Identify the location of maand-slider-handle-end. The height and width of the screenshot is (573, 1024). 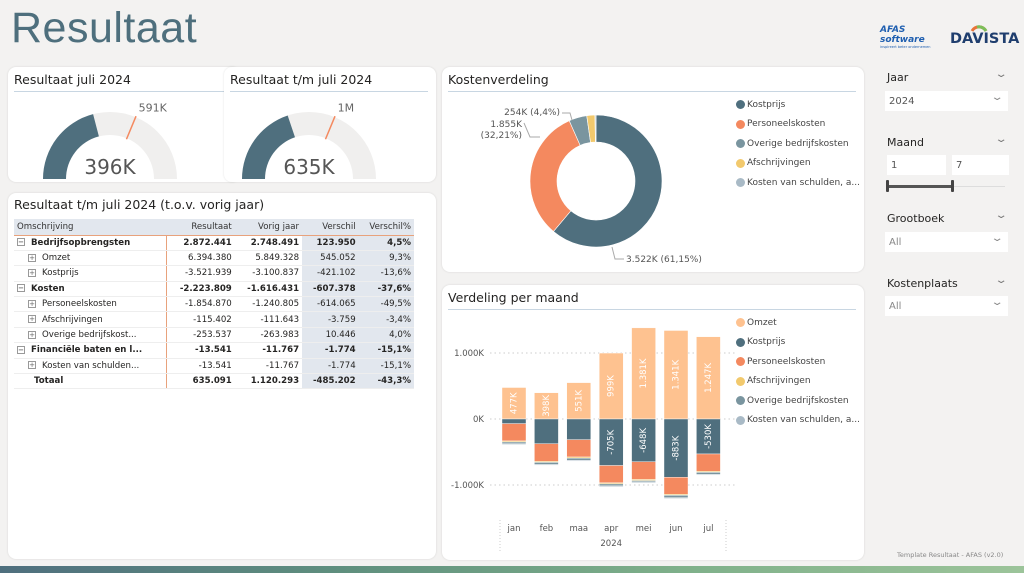
(952, 186).